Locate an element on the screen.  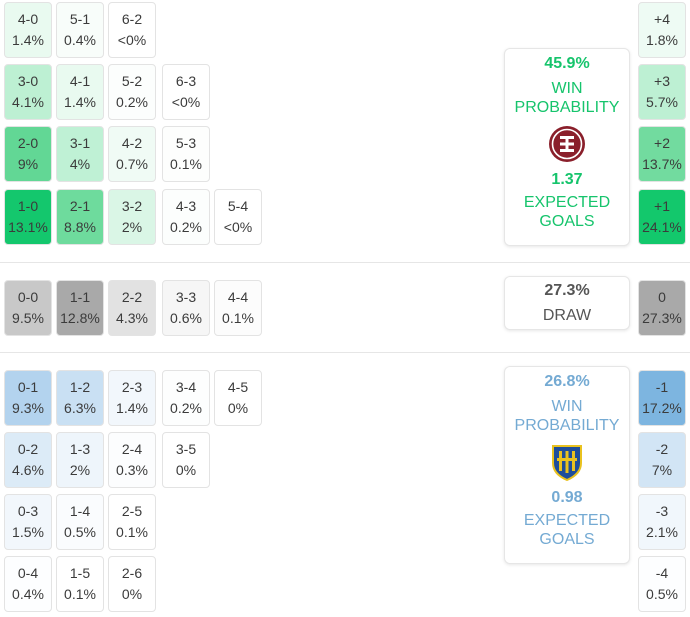
score-label: 4-5 is located at coordinates (238, 387).